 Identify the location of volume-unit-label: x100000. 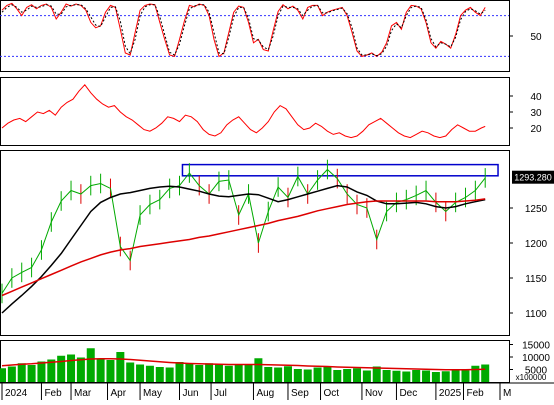
(531, 377).